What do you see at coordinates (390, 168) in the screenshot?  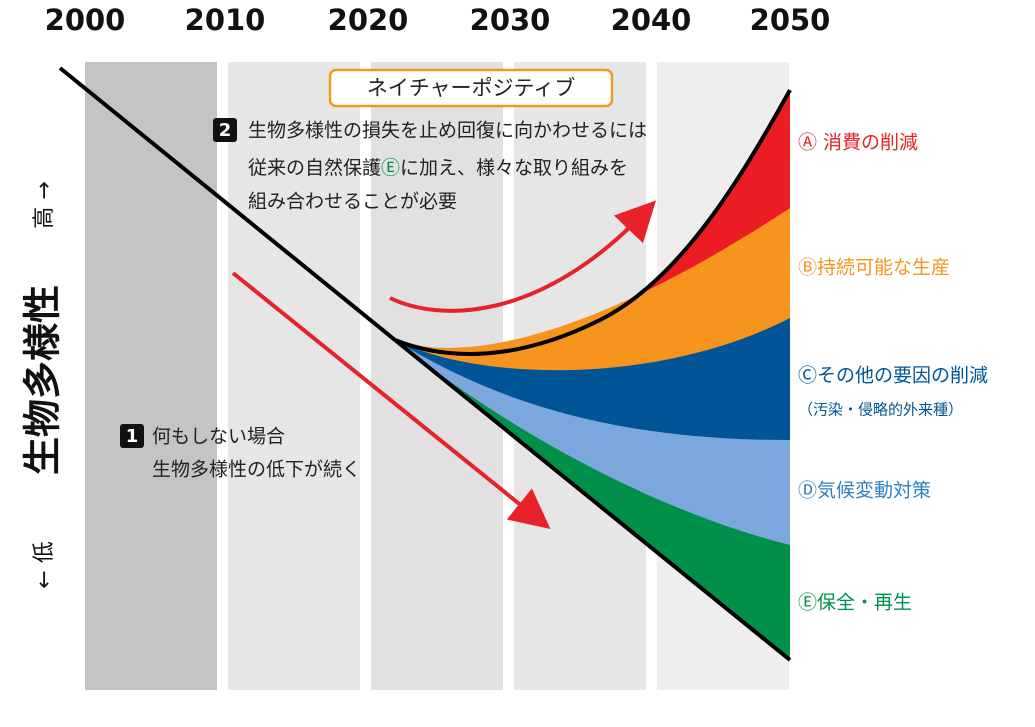 I see `text: Ⓔ` at bounding box center [390, 168].